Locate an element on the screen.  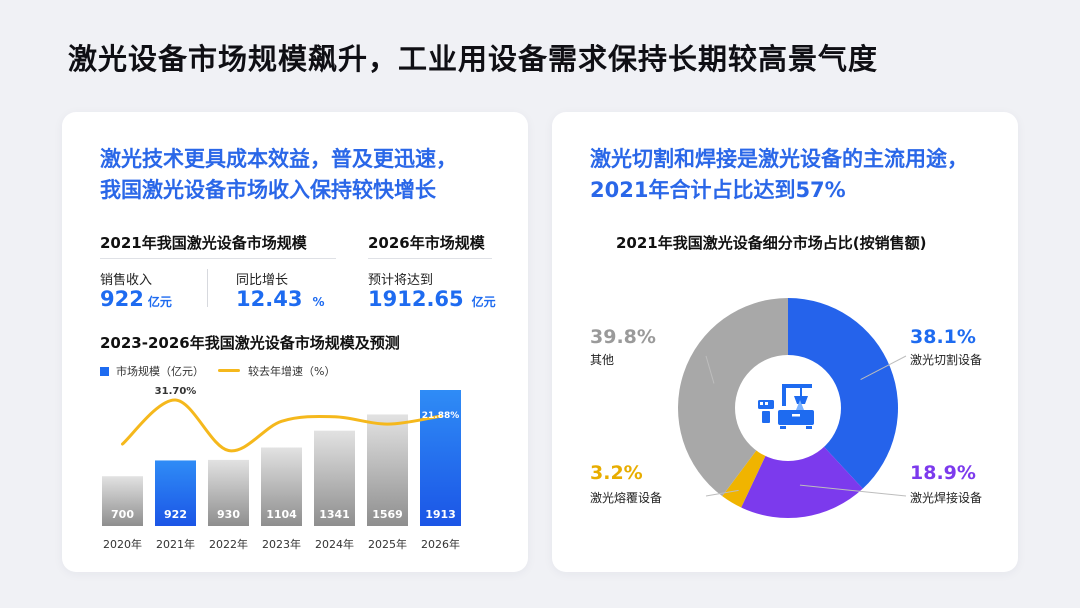
donut-hole is located at coordinates (788, 408).